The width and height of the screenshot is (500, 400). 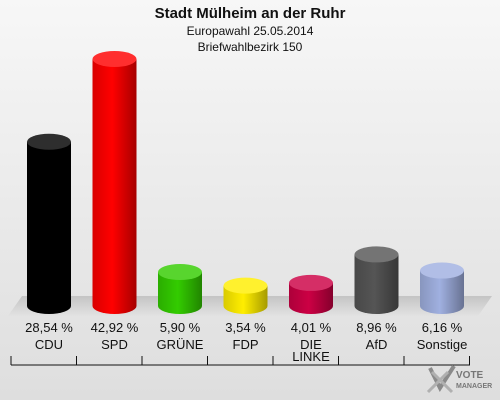 What do you see at coordinates (311, 350) in the screenshot?
I see `category-label: DIE LINKE` at bounding box center [311, 350].